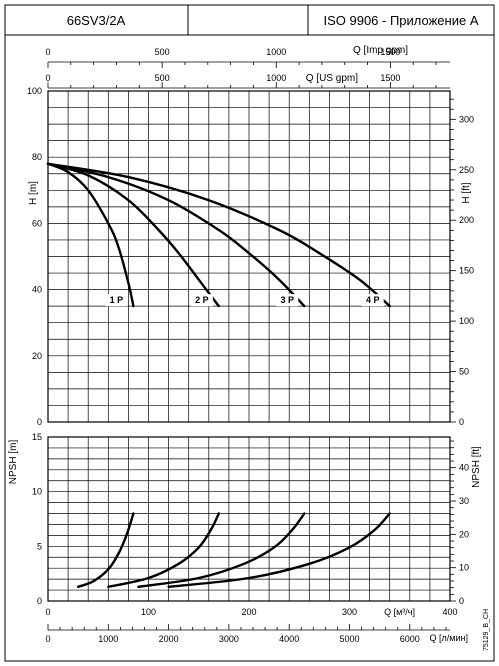 Image resolution: width=499 pixels, height=666 pixels. What do you see at coordinates (399, 612) in the screenshot?
I see `npsh-x-axis-label: Q [м³/ч]` at bounding box center [399, 612].